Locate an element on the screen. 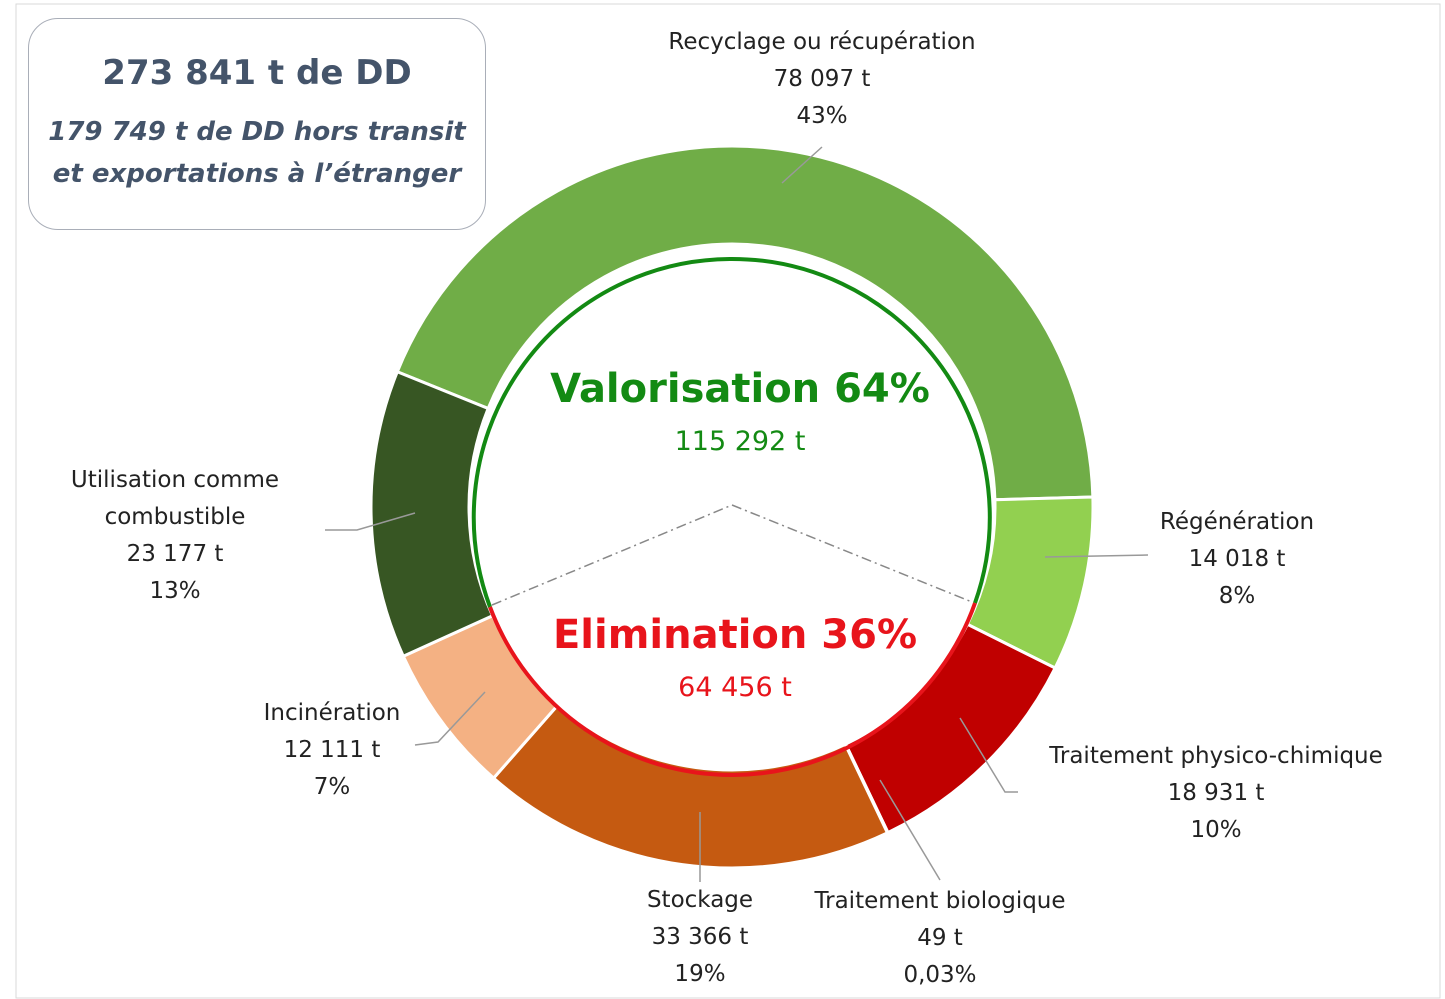  percent-label: 13% is located at coordinates (175, 591).